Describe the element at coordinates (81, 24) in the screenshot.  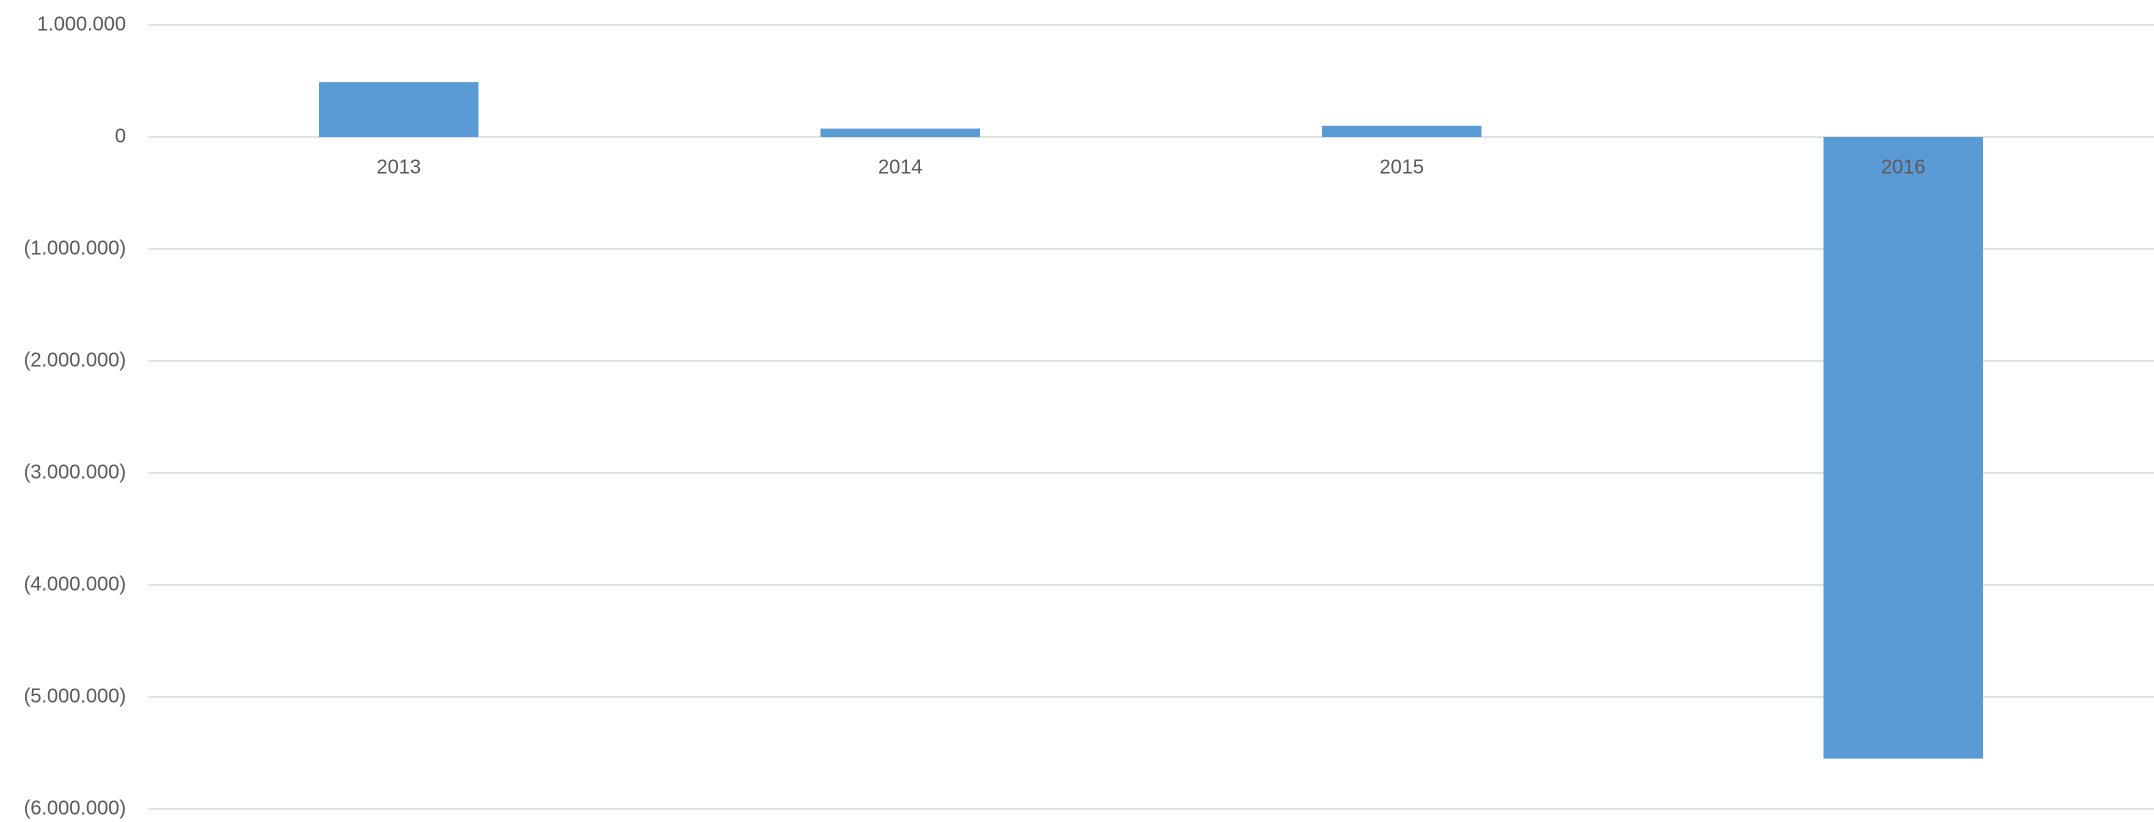
I see `y-tick-label: 1.000.000` at that location.